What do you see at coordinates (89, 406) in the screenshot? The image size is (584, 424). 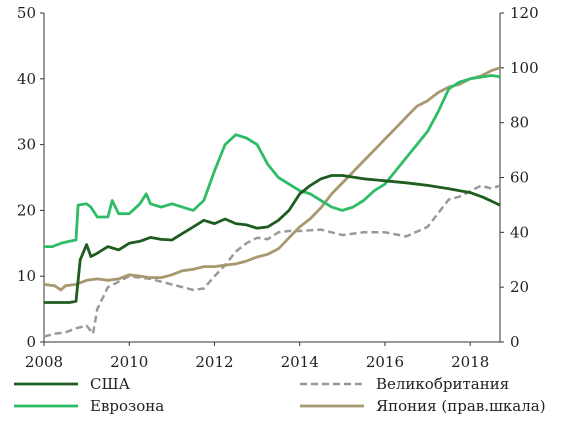 I see `legend-item: Еврозона` at bounding box center [89, 406].